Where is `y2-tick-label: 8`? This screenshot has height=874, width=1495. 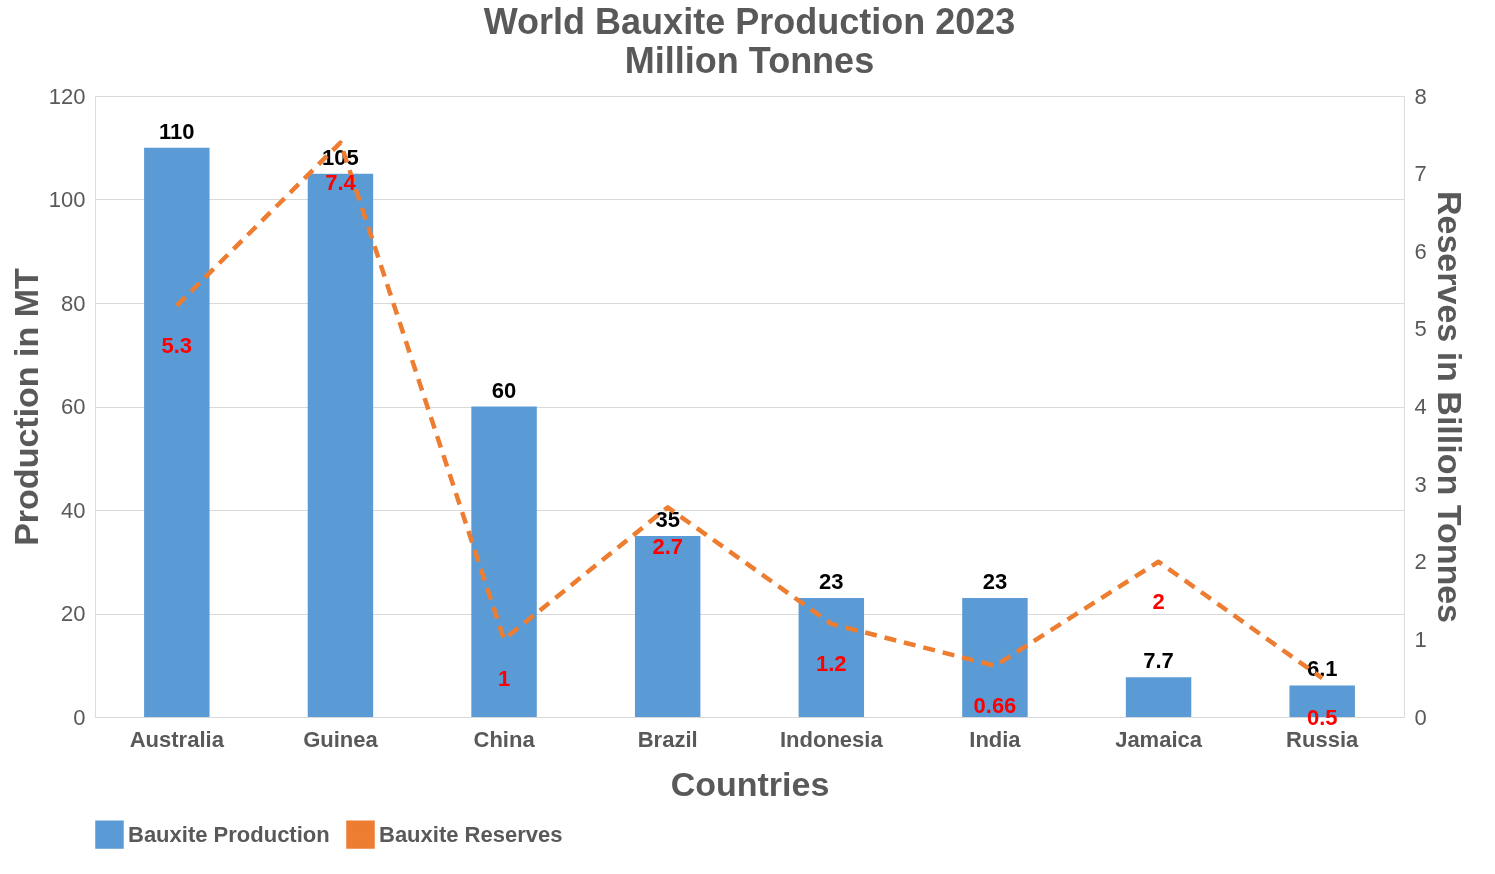
y2-tick-label: 8 is located at coordinates (1420, 96).